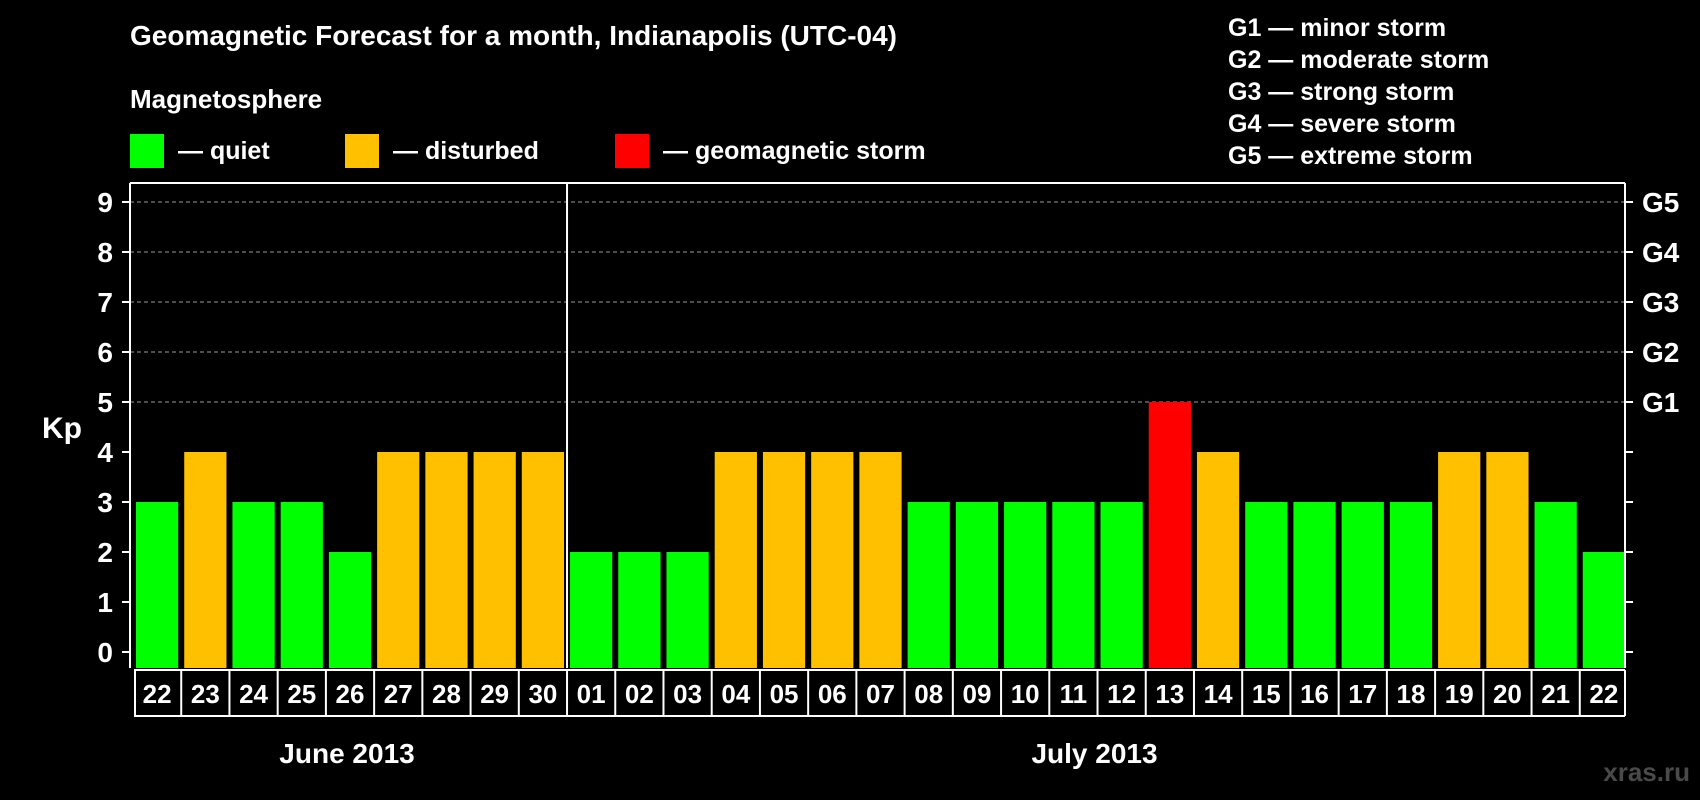  I want to click on month-label-0: June 2013, so click(346, 753).